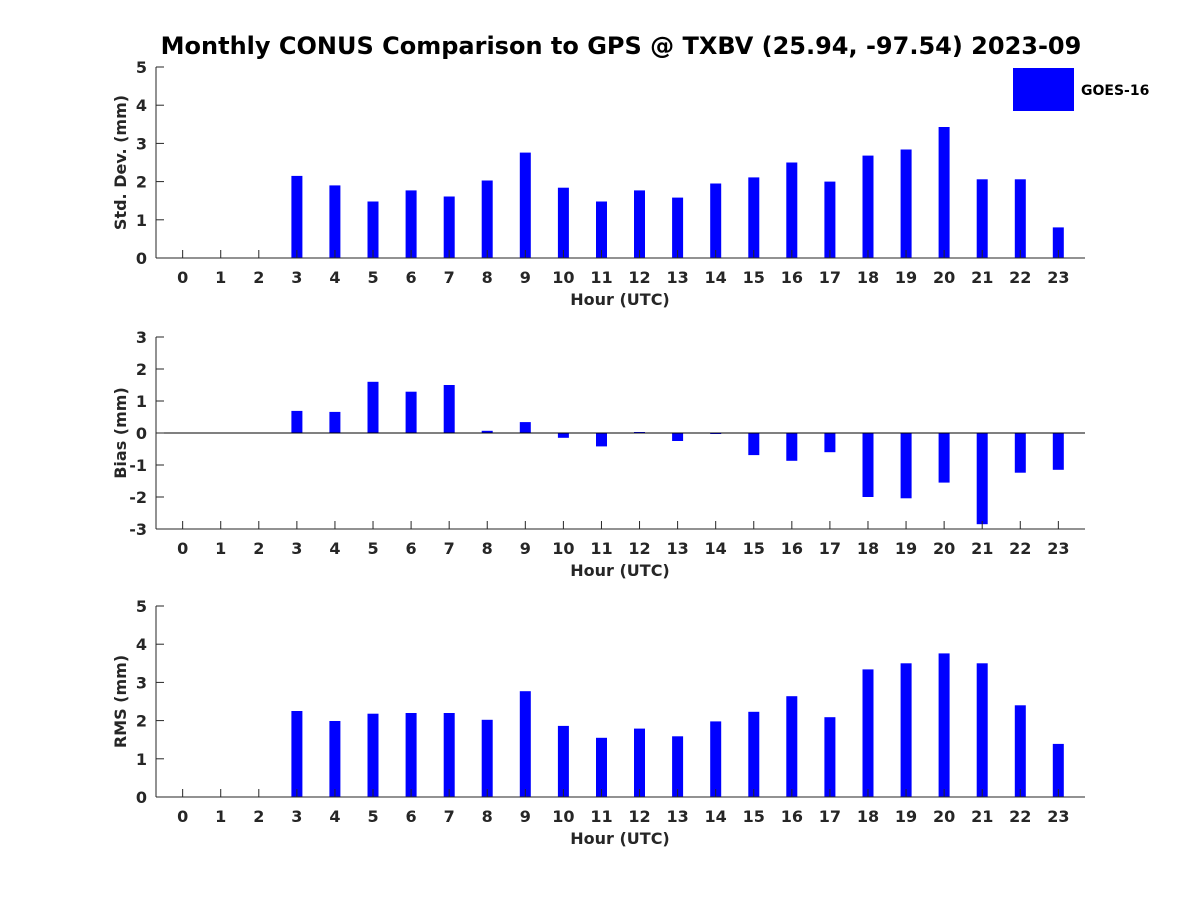 The image size is (1200, 900). I want to click on y-tick-label: 4, so click(141, 105).